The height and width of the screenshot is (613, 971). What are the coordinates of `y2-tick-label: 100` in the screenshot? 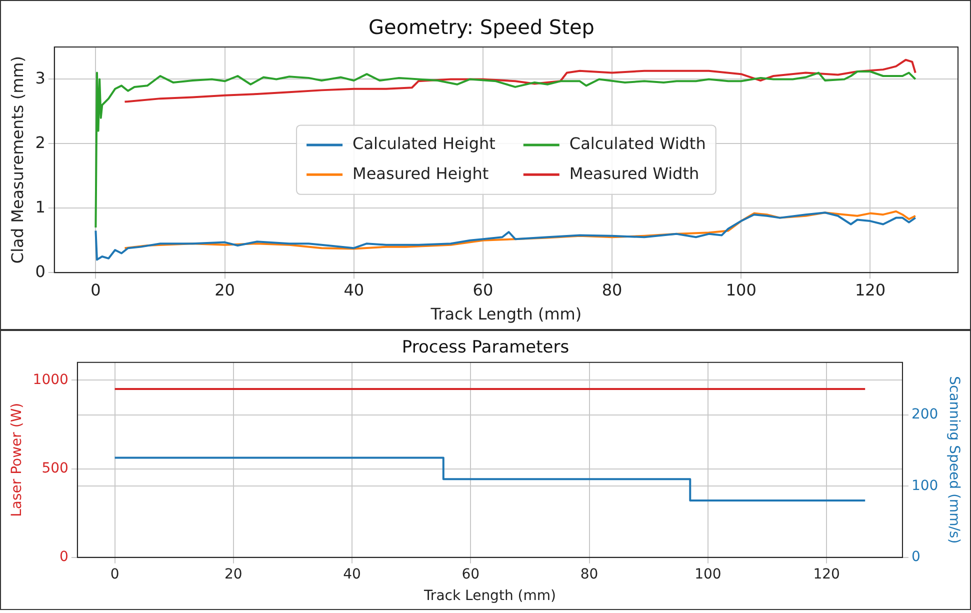 It's located at (924, 486).